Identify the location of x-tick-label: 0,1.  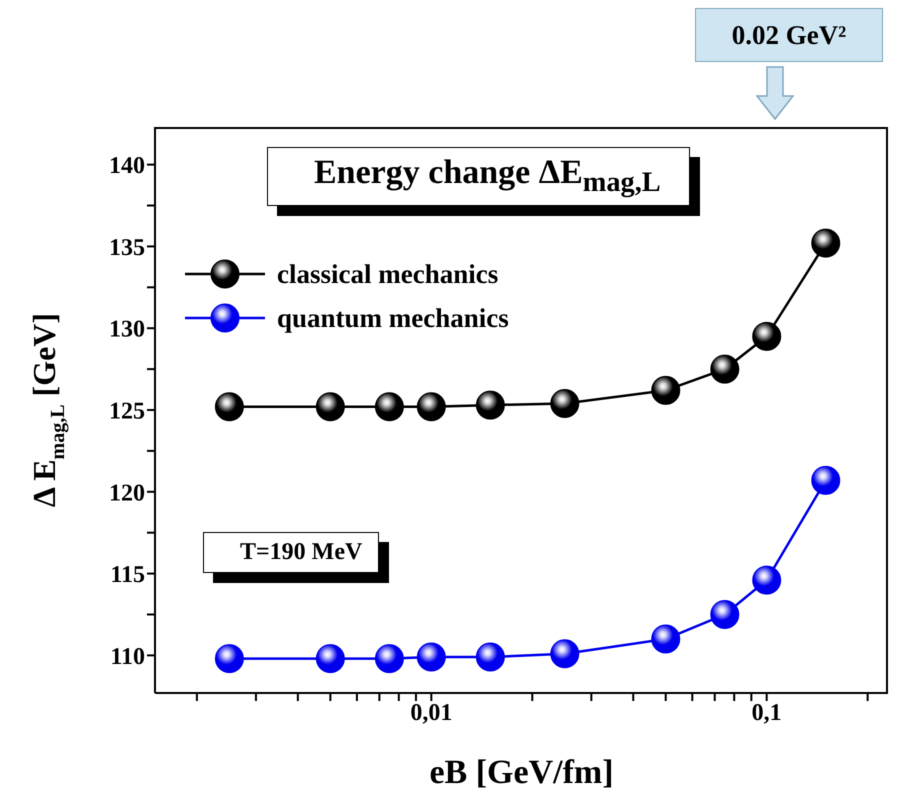
(767, 713).